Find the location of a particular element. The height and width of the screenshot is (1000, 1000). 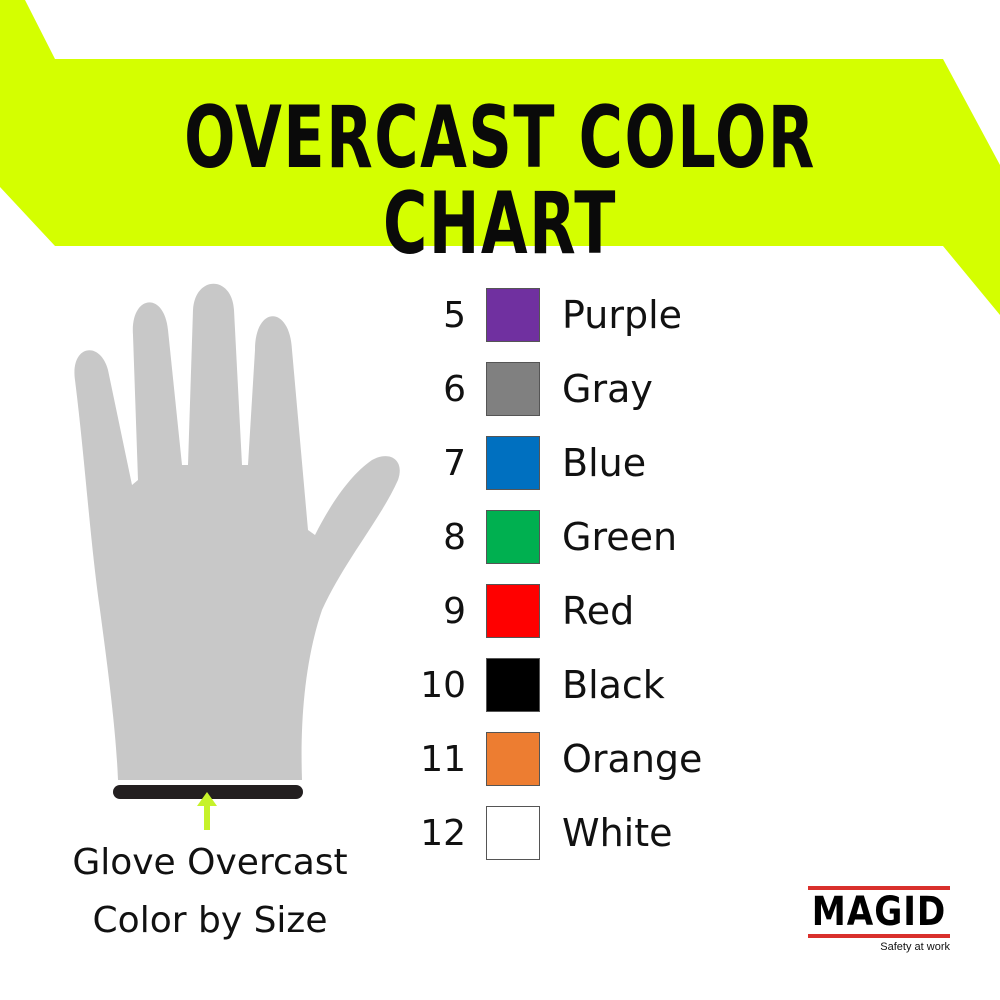

magid-logo: MAGID Safety at work is located at coordinates (879, 919).